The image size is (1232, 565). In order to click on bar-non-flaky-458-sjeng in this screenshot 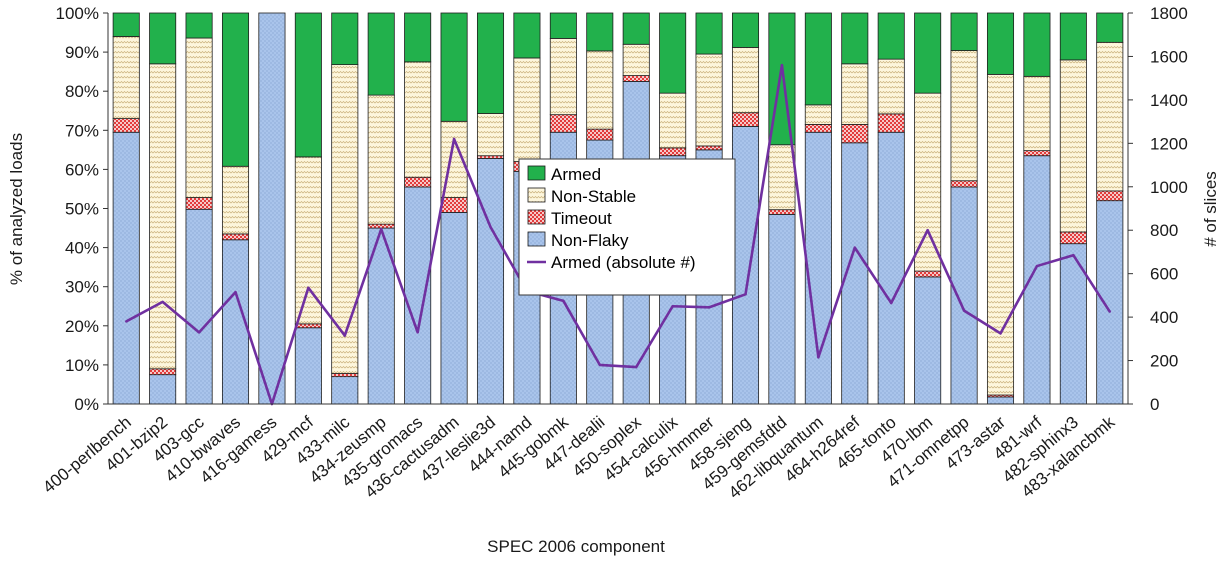, I will do `click(745, 265)`.